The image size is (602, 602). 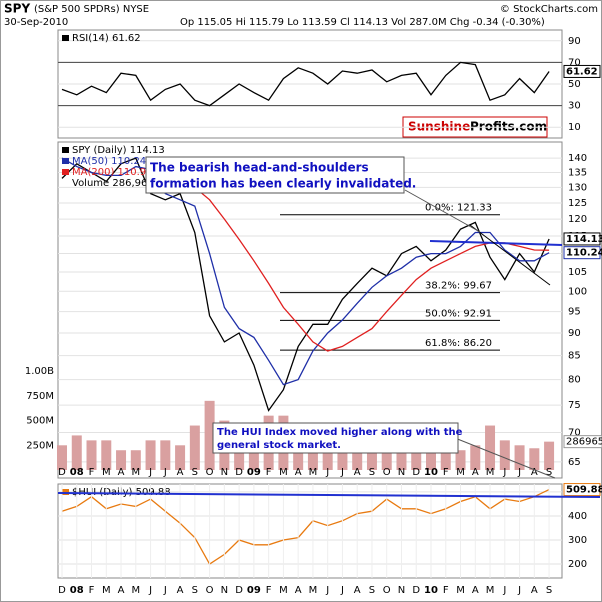 What do you see at coordinates (584, 490) in the screenshot?
I see `end-label: 509.88` at bounding box center [584, 490].